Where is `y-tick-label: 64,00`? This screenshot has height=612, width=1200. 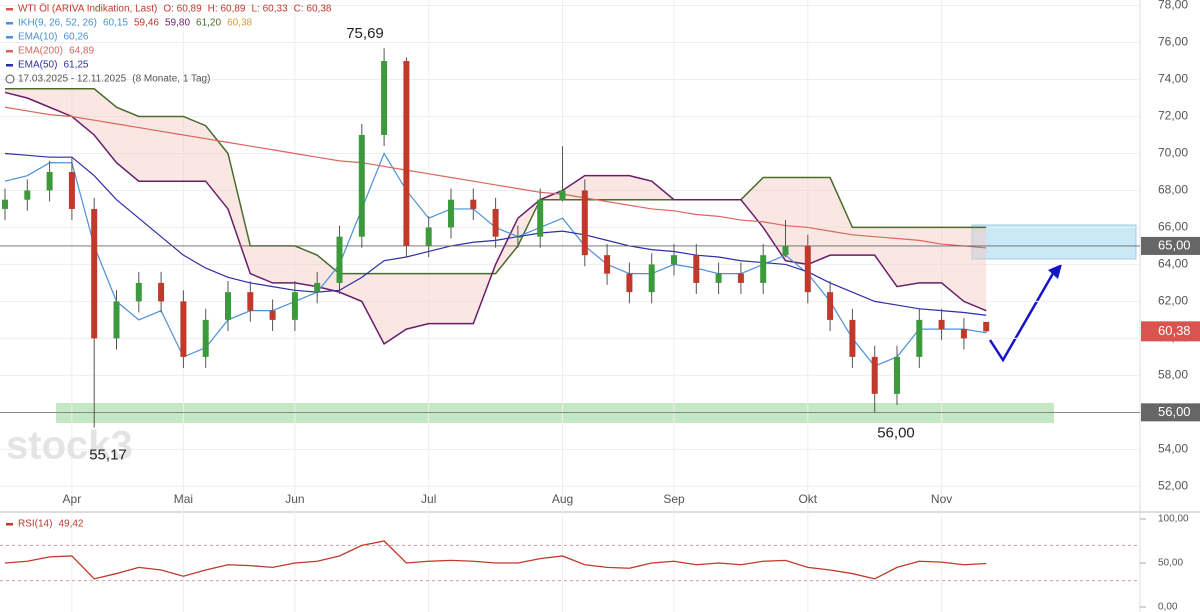 y-tick-label: 64,00 is located at coordinates (1173, 264).